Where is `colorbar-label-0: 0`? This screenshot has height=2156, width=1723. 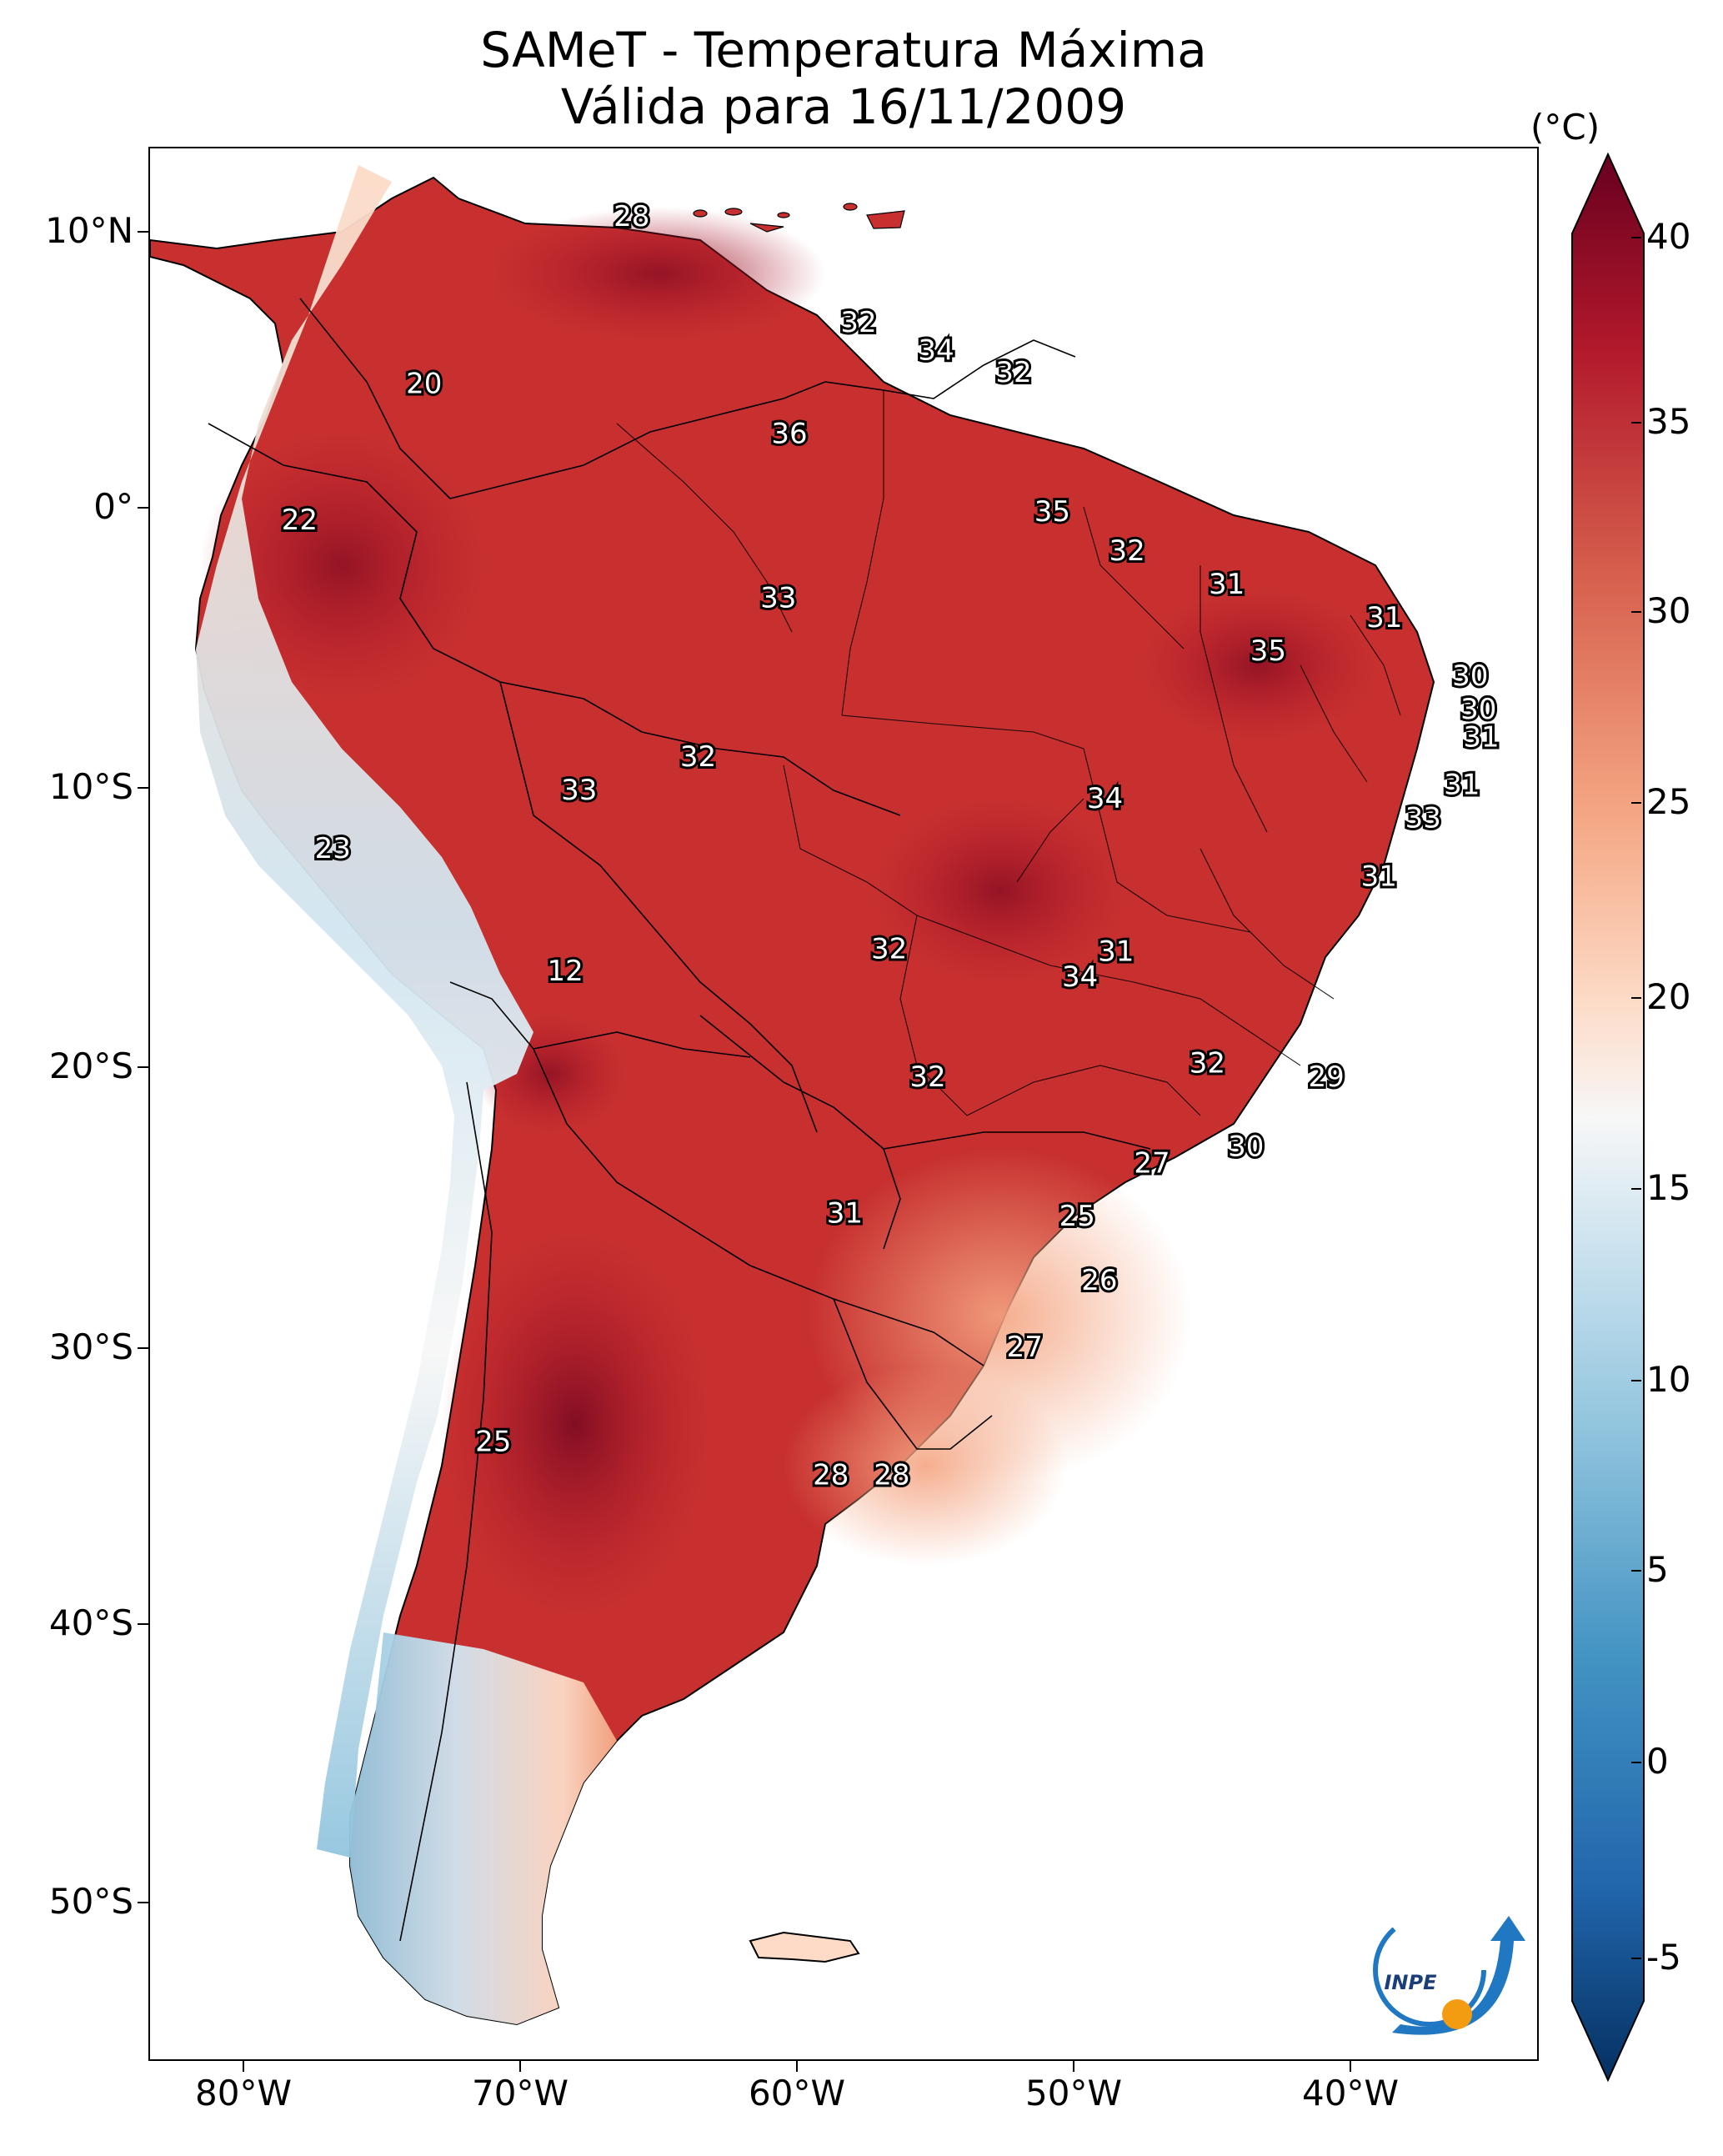
colorbar-label-0: 0 is located at coordinates (1657, 1761).